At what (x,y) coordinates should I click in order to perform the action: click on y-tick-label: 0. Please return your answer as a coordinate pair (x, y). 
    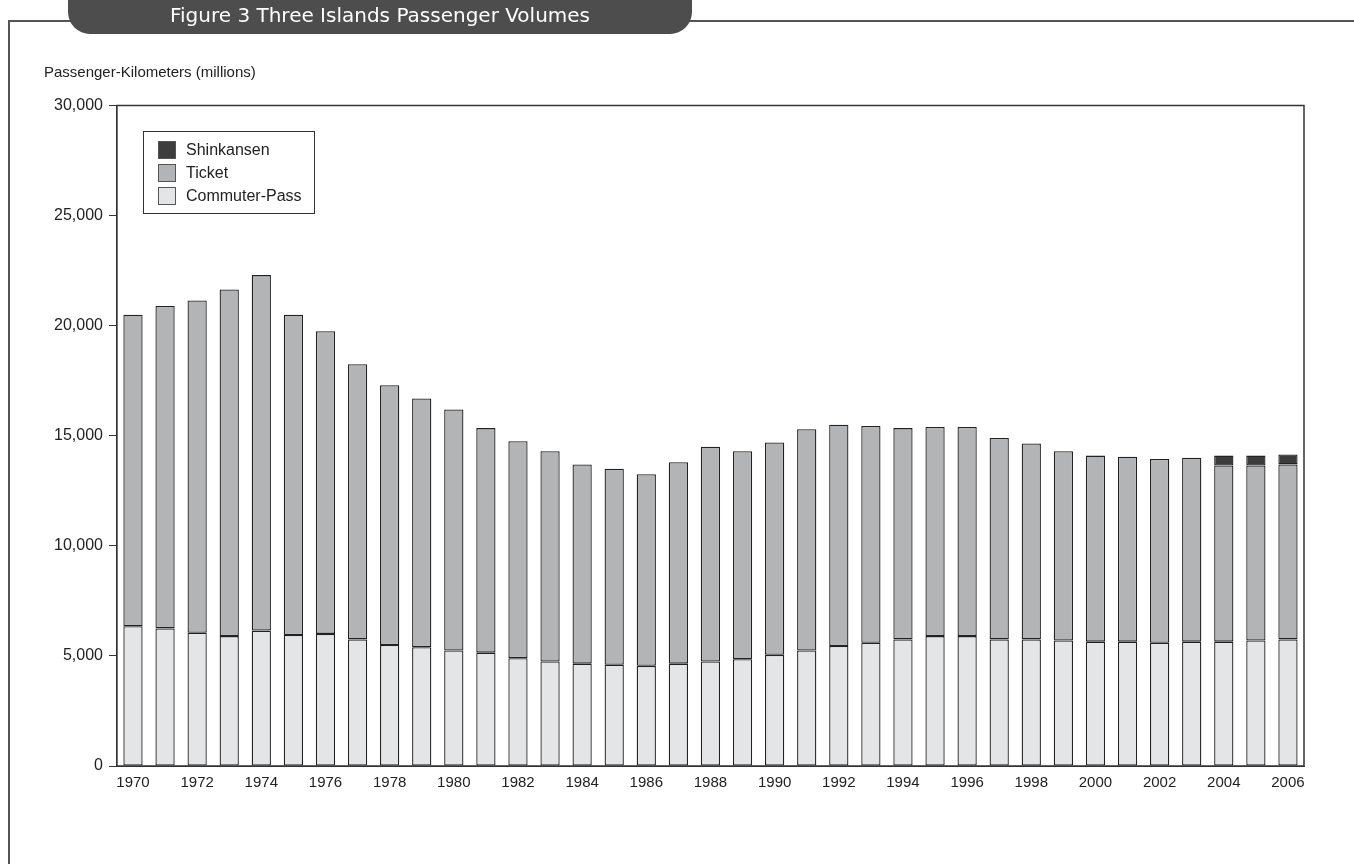
    Looking at the image, I should click on (99, 765).